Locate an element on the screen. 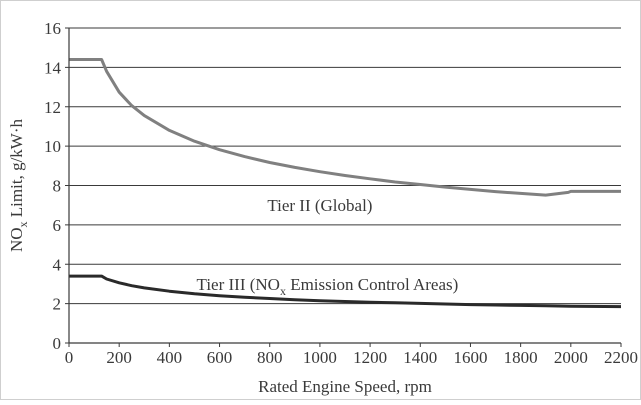 This screenshot has height=405, width=641. series-label-tier-ii: Tier II (Global) is located at coordinates (319, 205).